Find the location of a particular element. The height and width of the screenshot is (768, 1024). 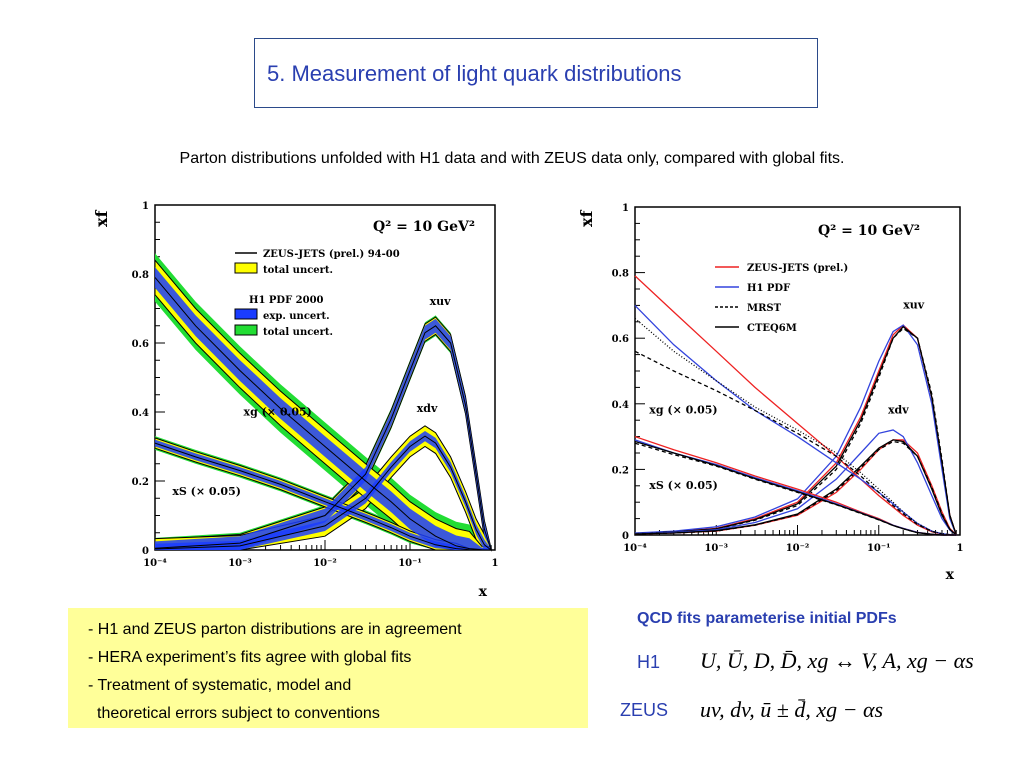

legend-label: H1 PDF is located at coordinates (768, 288).